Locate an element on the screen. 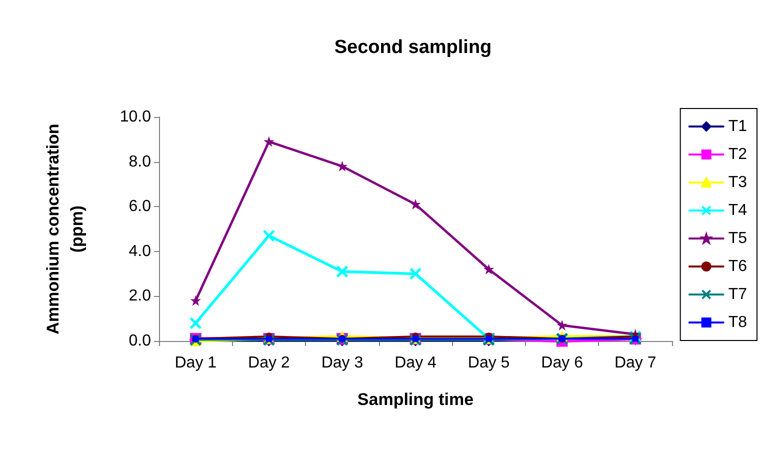 The width and height of the screenshot is (775, 449). legend-label: T2 is located at coordinates (738, 154).